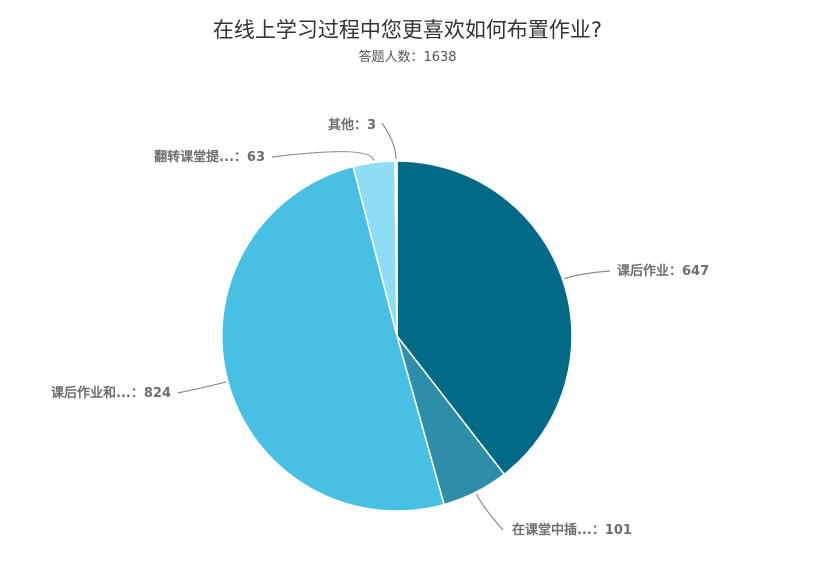  I want to click on slice-label-0: 课后作业：647, so click(663, 271).